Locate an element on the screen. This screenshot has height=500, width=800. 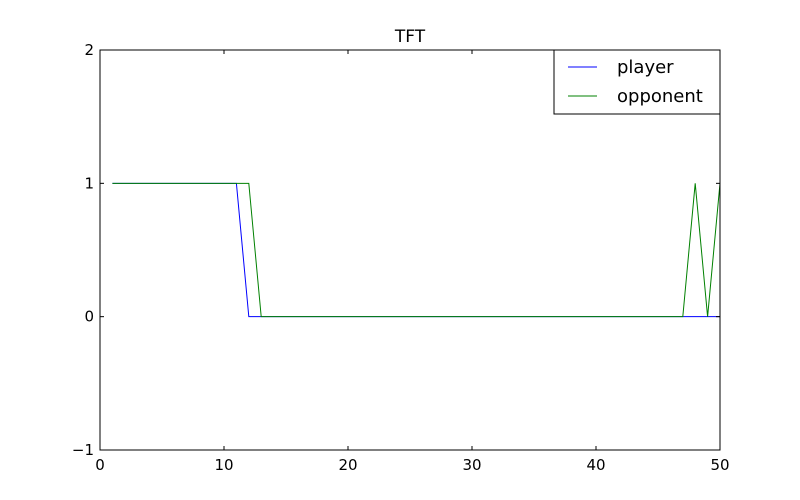
x-tick-label: 10 is located at coordinates (223, 465).